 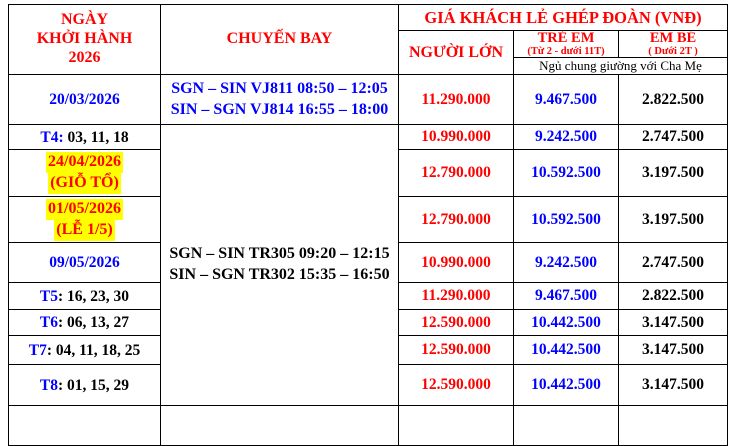 What do you see at coordinates (566, 52) in the screenshot?
I see `child-age-range: (Từ 2 - dưới 11T)` at bounding box center [566, 52].